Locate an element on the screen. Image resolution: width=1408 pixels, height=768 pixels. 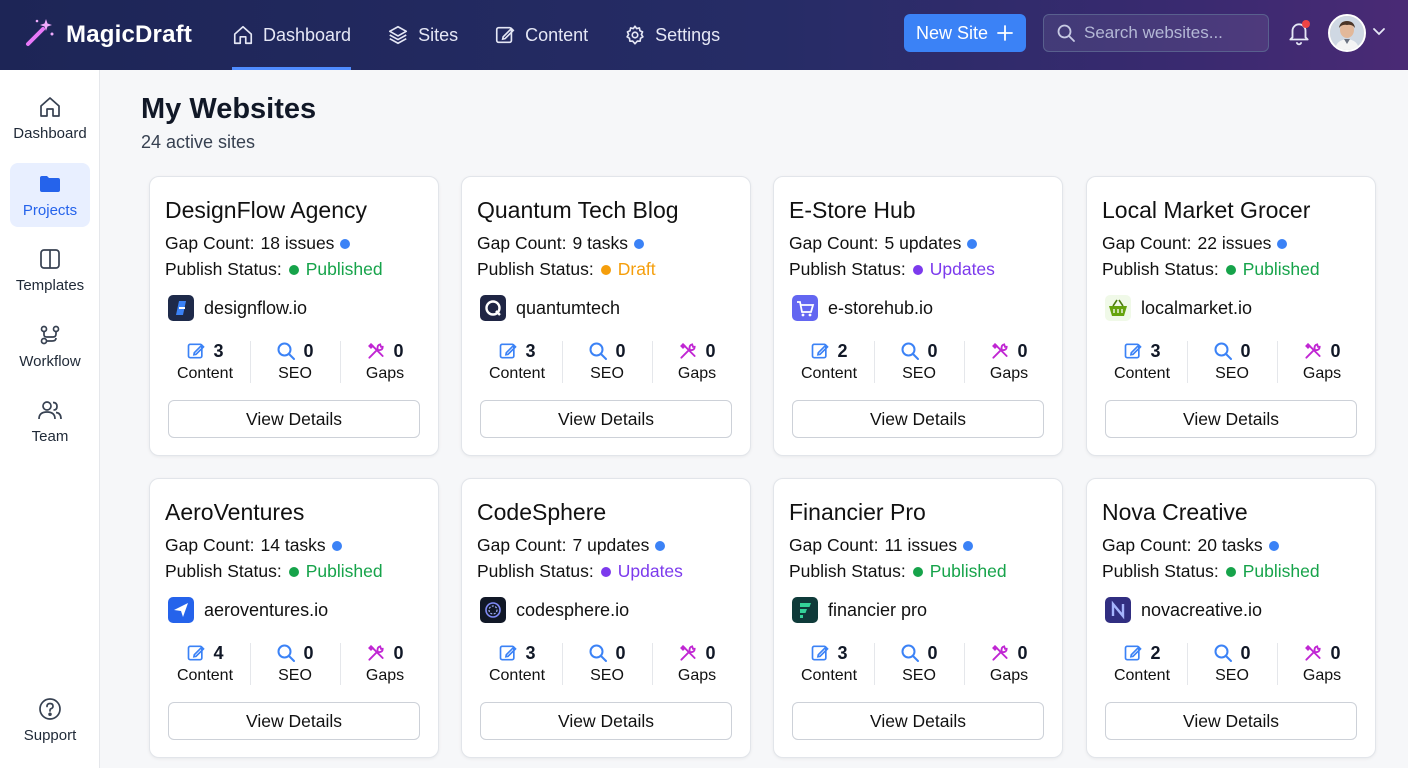
site-domain: financier pro is located at coordinates (859, 610).